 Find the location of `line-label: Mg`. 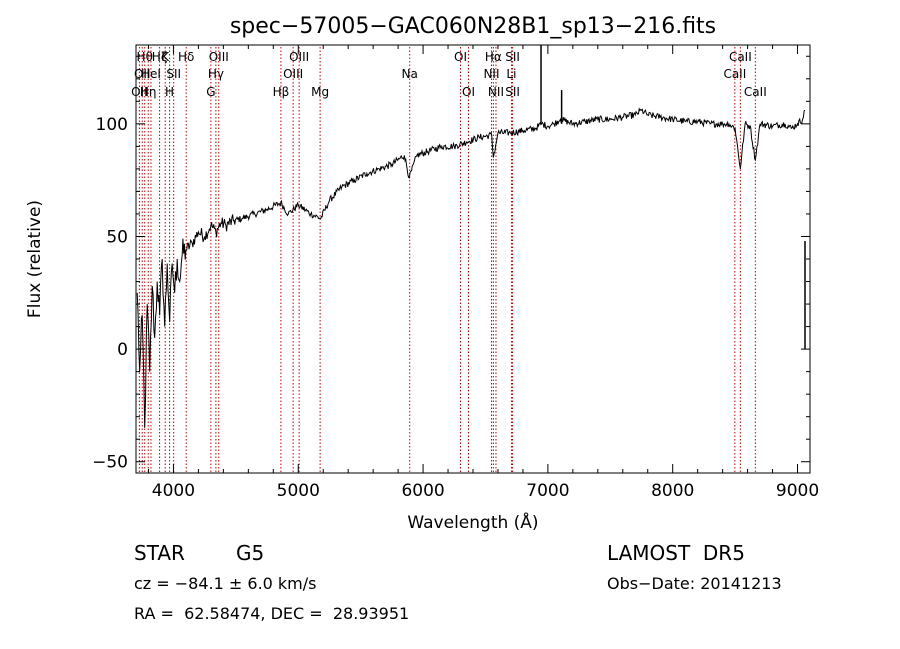

line-label: Mg is located at coordinates (320, 92).